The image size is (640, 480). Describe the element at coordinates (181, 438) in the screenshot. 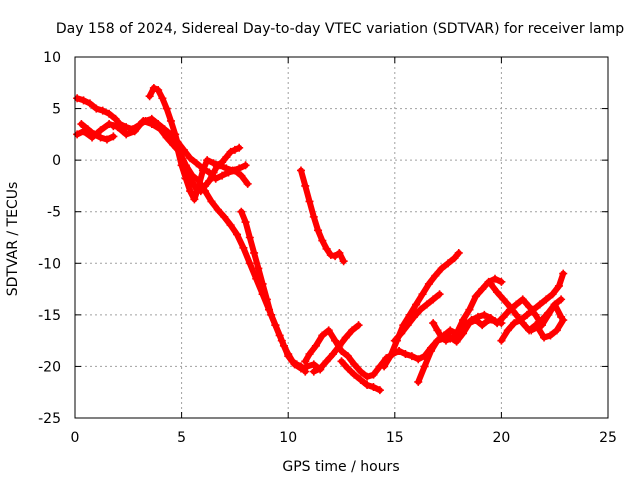

I see `x-tick-label: 5` at that location.